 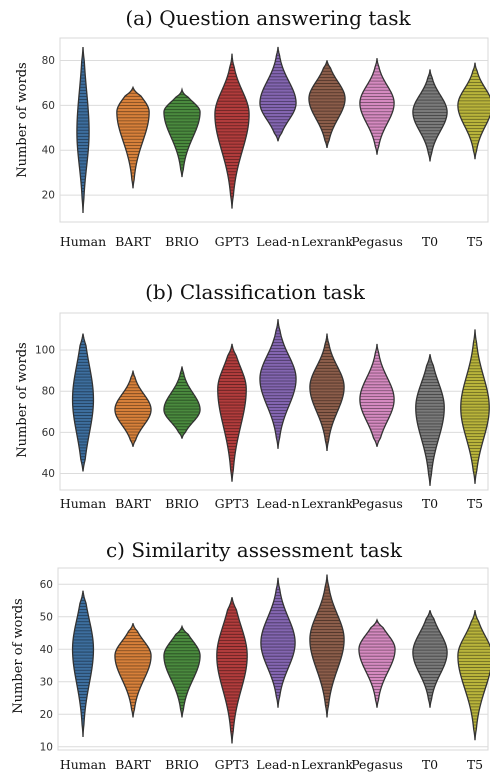 What do you see at coordinates (46, 747) in the screenshot?
I see `y-tick-label: 10` at bounding box center [46, 747].